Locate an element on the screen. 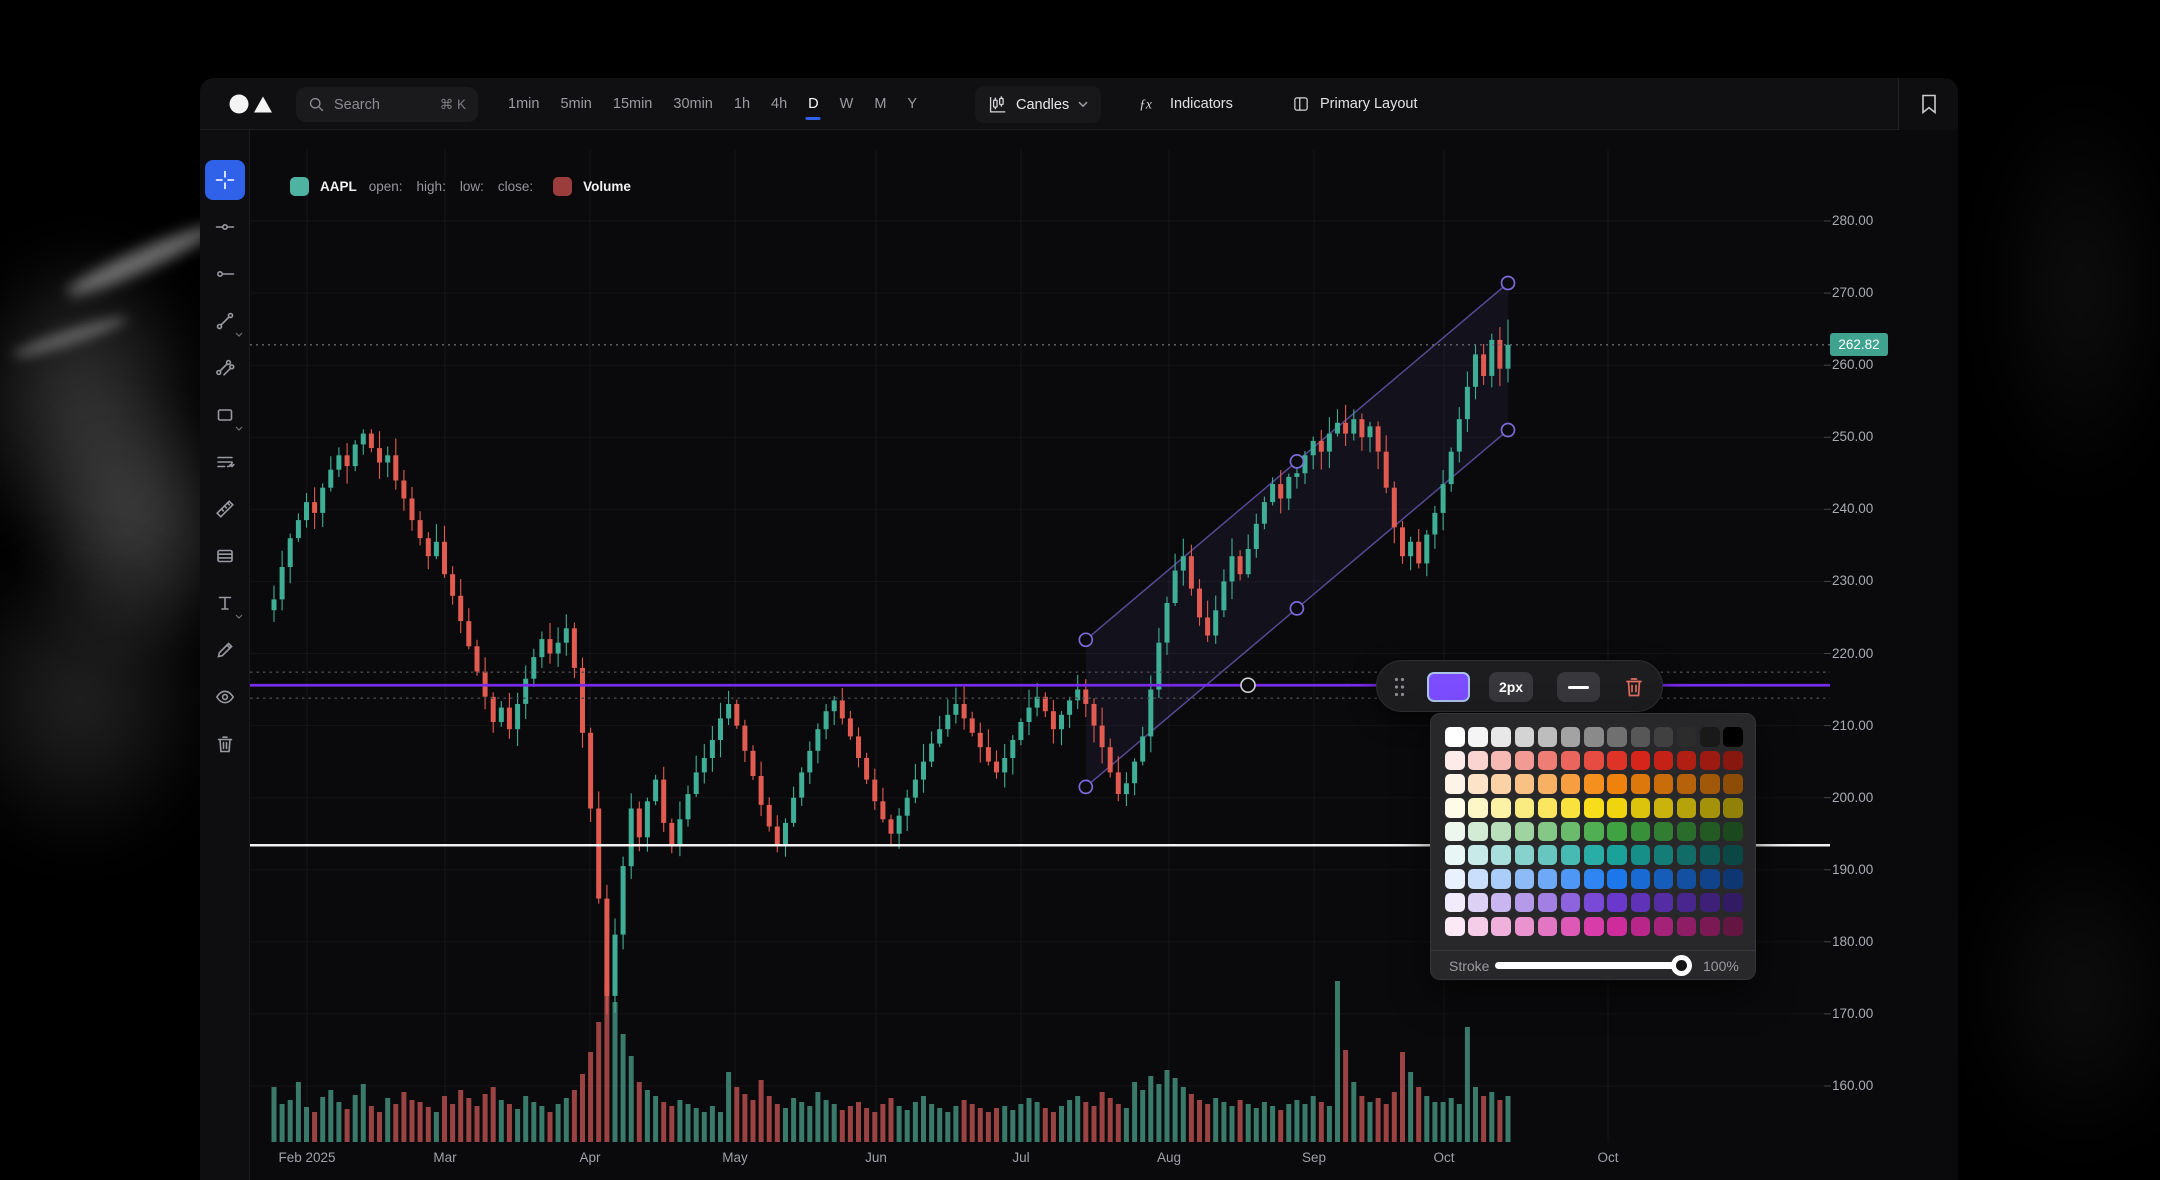 The image size is (2160, 1180). position-tool-tool is located at coordinates (225, 556).